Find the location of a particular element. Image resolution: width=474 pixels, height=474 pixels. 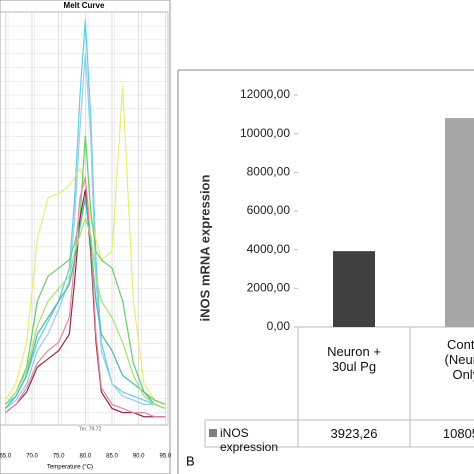

y-tick-label: 2000,00 is located at coordinates (269, 288).